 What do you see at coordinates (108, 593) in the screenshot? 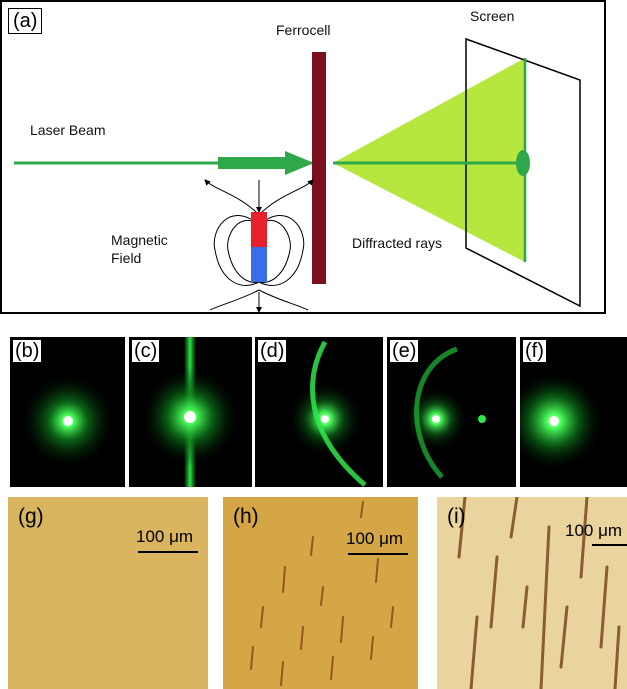
I see `micrograph-g: (g) 100 μm` at bounding box center [108, 593].